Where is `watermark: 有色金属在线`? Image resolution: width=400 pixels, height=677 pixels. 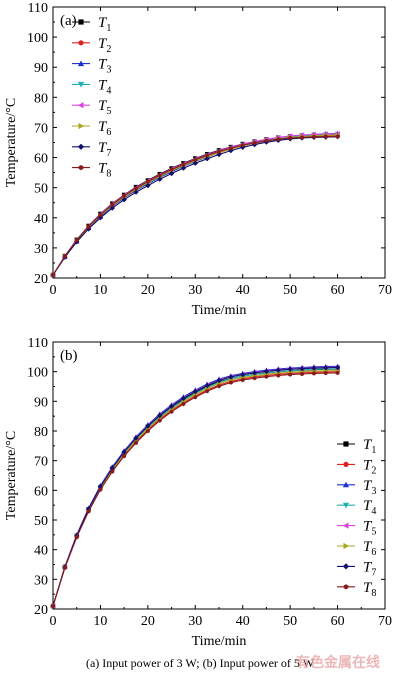
watermark: 有色金属在线 is located at coordinates (338, 663).